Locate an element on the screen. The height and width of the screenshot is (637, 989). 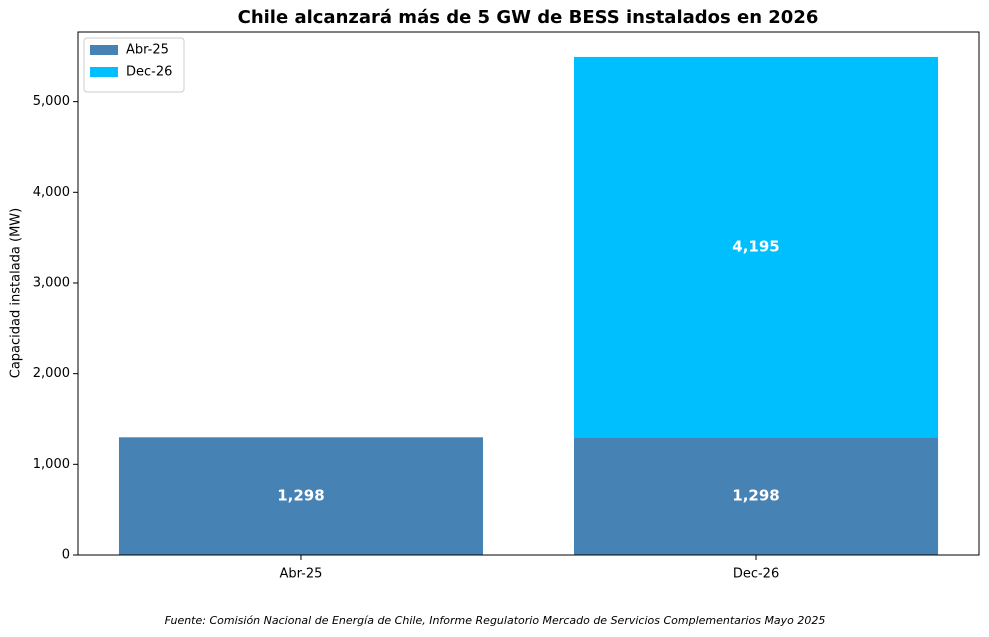
y-tick-label: 3,000 is located at coordinates (51, 282).